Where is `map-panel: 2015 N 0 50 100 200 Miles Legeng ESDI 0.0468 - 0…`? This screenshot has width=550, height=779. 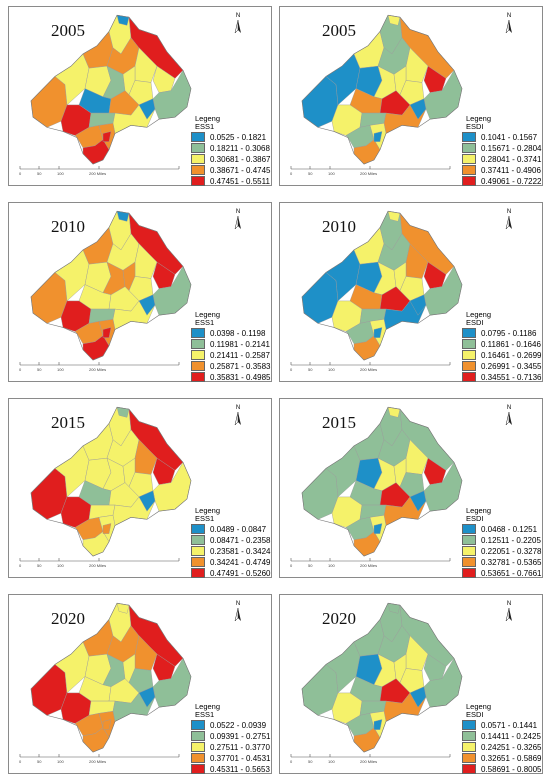 map-panel: 2015 N 0 50 100 200 Miles Legeng ESDI 0.0468 - 0… is located at coordinates (411, 488).